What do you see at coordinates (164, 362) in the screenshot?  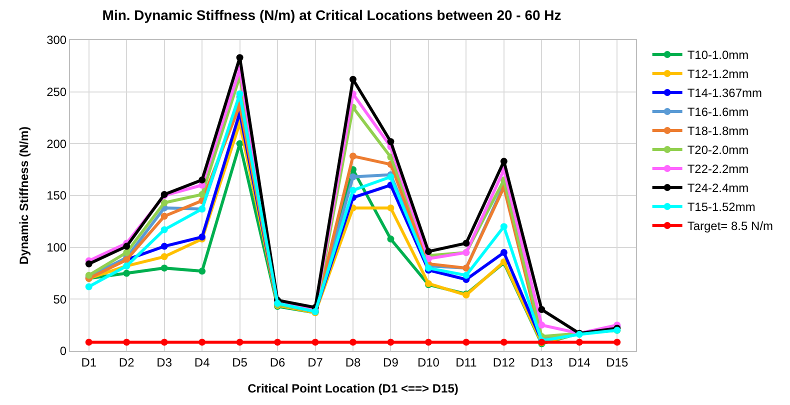 I see `x-tick-label: D3` at bounding box center [164, 362].